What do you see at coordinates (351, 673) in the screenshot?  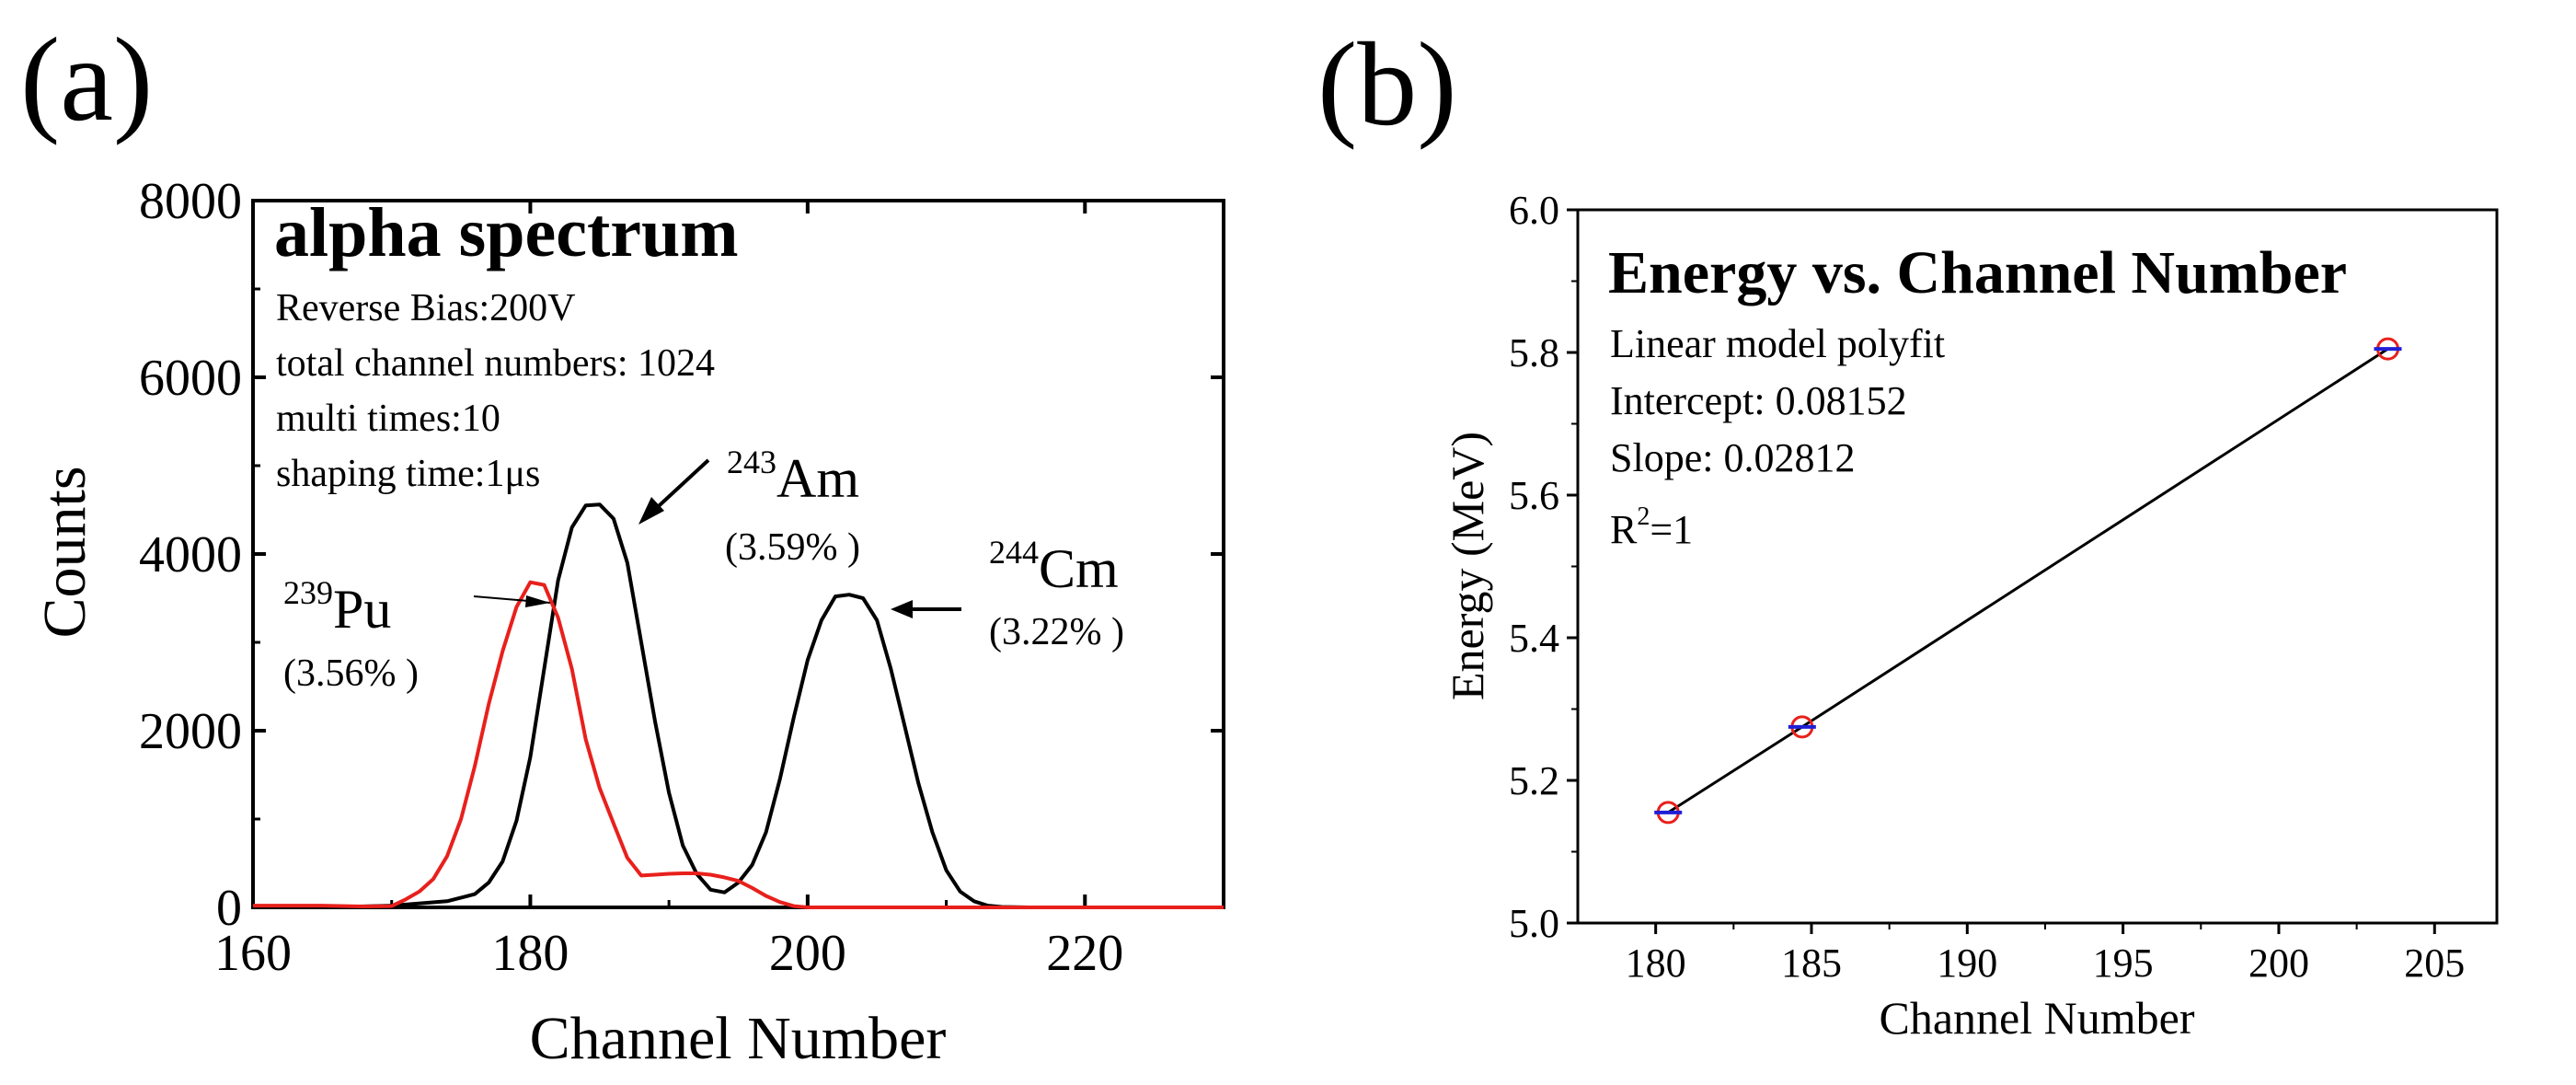 I see `pu-resolution: (3.56% )` at bounding box center [351, 673].